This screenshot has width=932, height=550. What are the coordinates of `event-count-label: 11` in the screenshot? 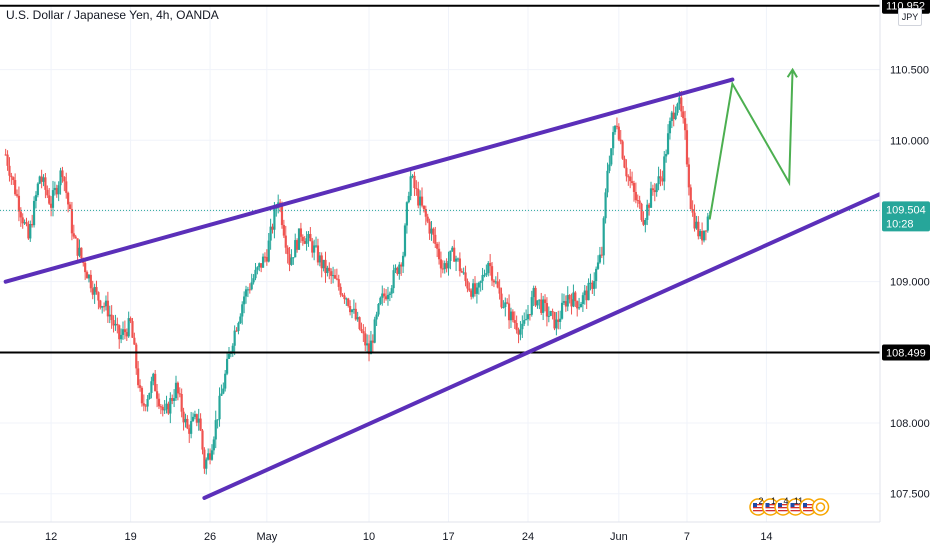 It's located at (798, 501).